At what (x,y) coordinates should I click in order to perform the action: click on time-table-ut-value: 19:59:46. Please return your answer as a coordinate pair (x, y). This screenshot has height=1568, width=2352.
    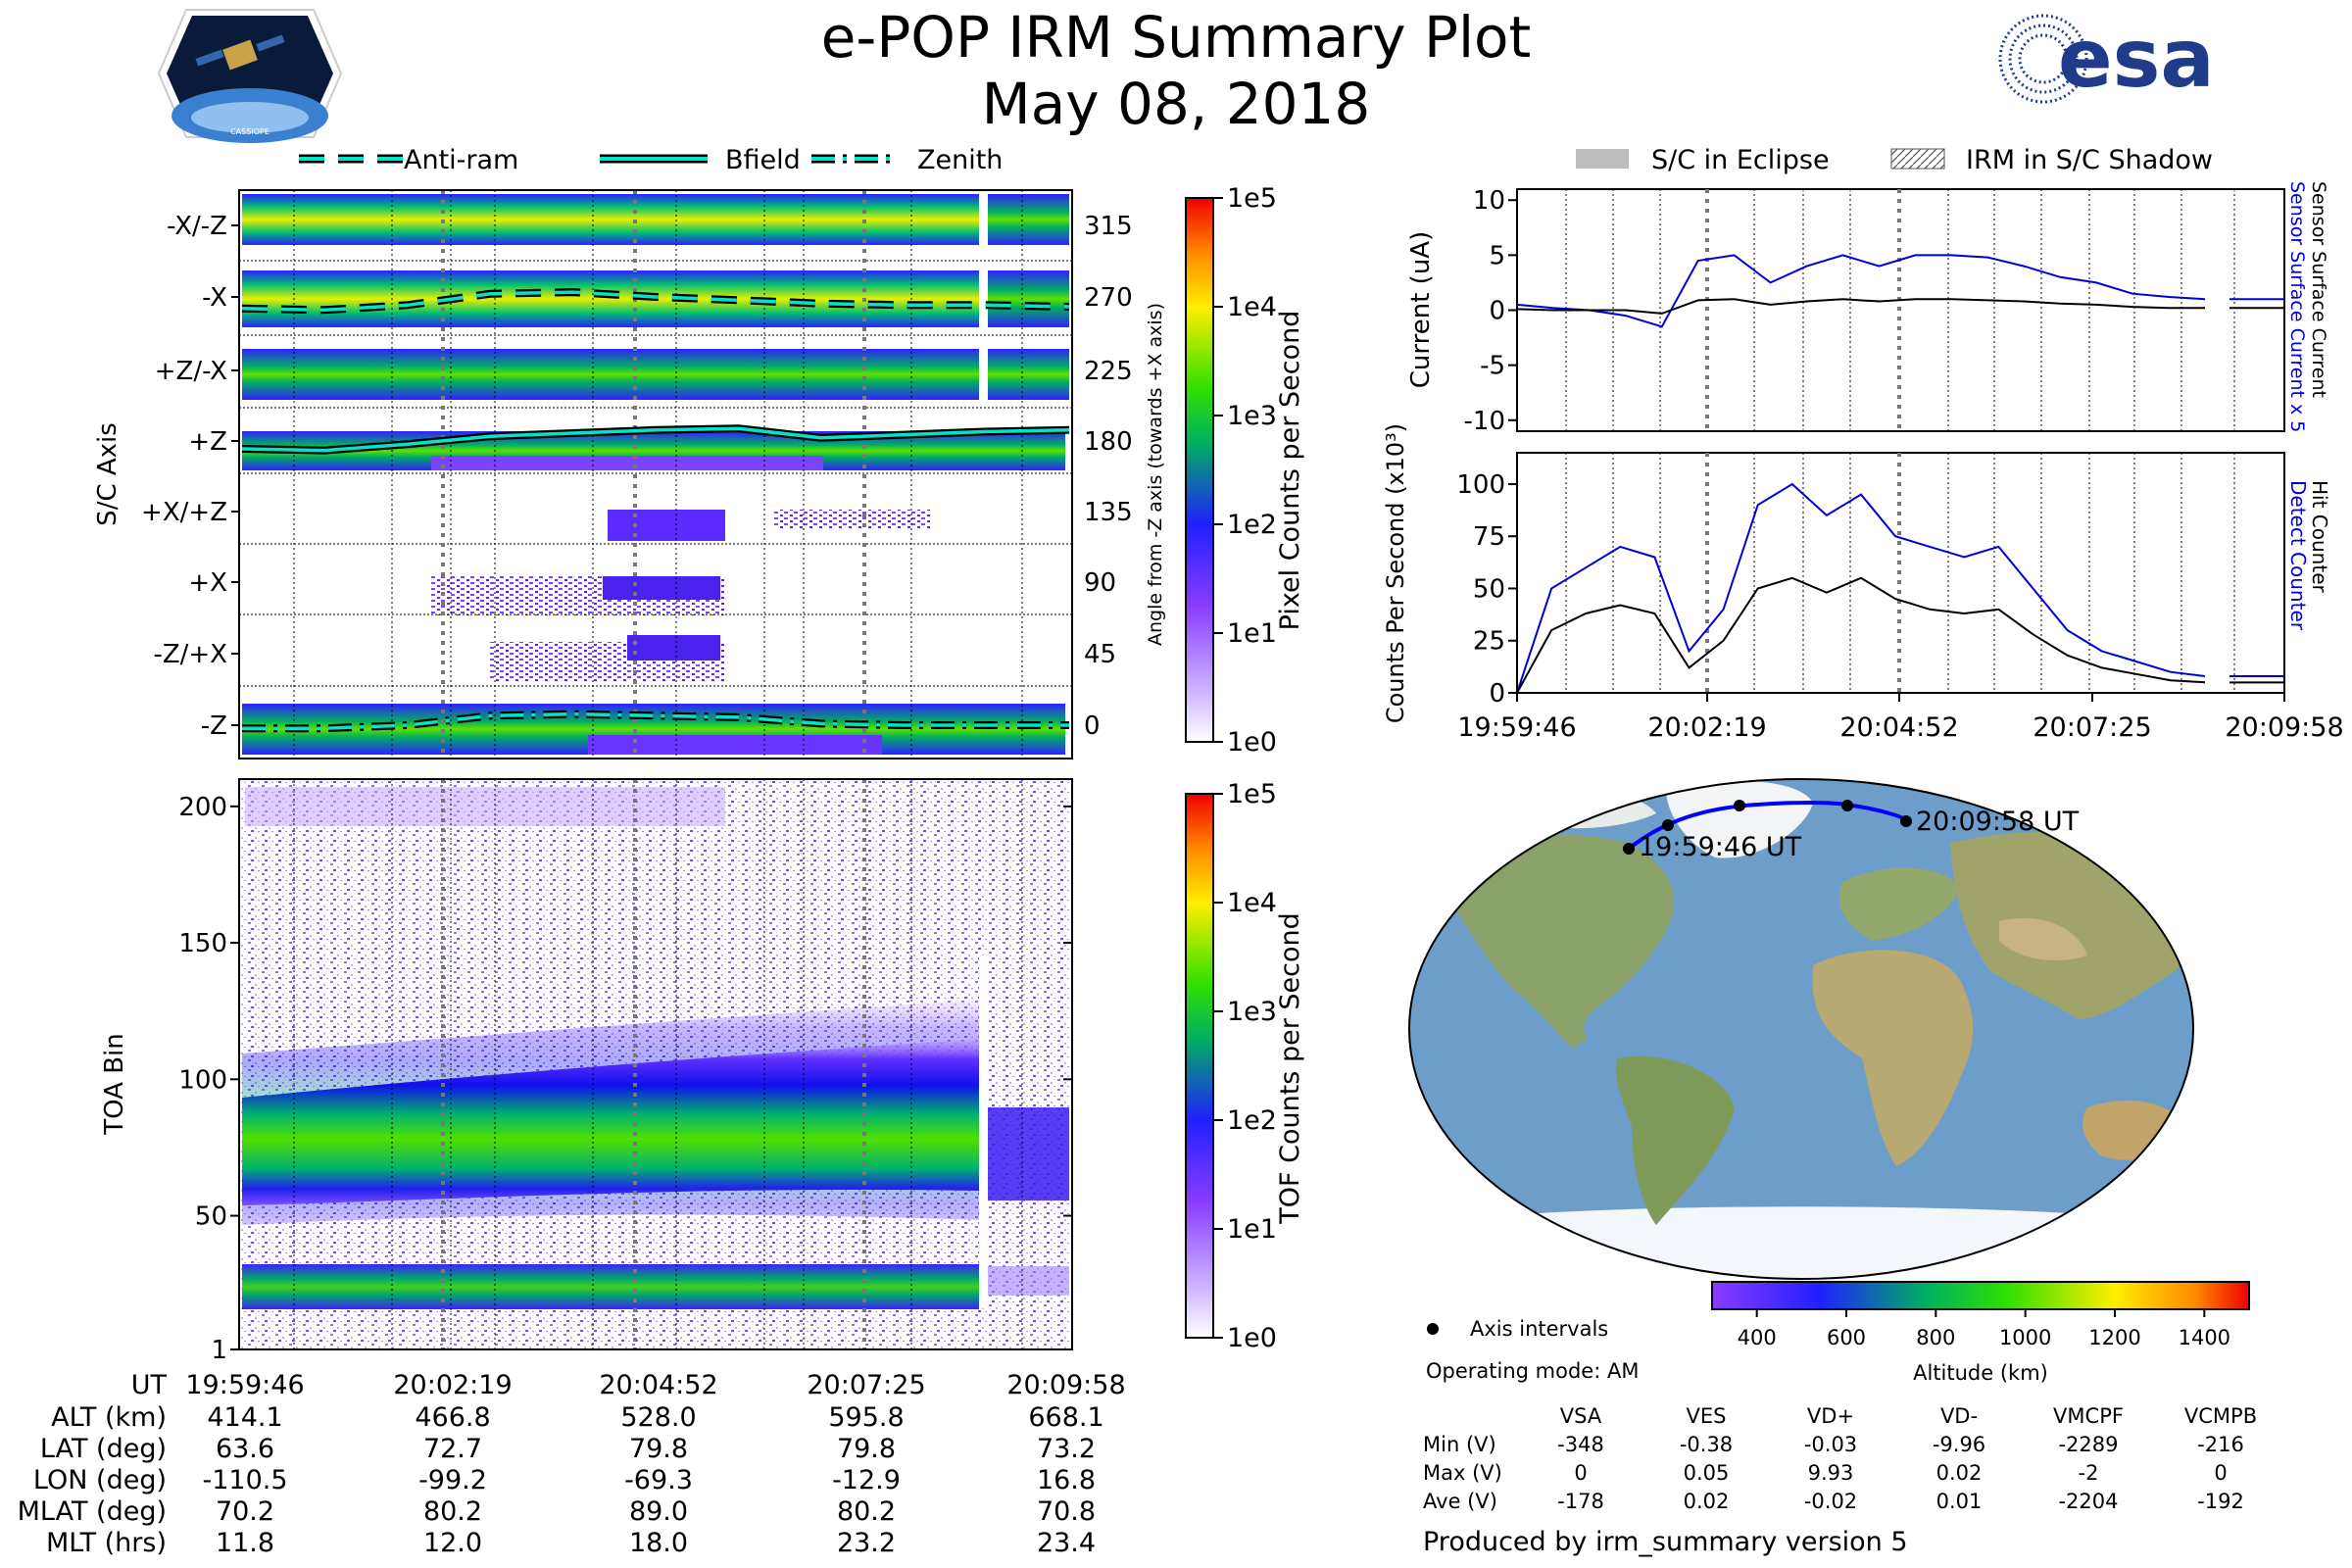
    Looking at the image, I should click on (244, 1385).